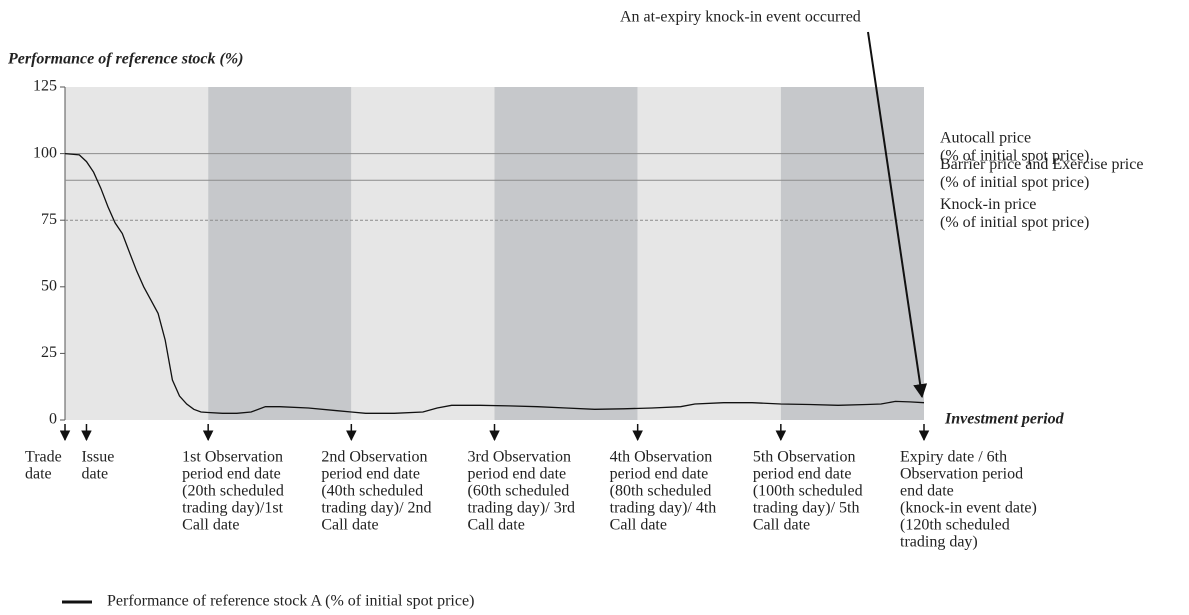 This screenshot has height=615, width=1189. What do you see at coordinates (372, 491) in the screenshot?
I see `date-label: (40th scheduled` at bounding box center [372, 491].